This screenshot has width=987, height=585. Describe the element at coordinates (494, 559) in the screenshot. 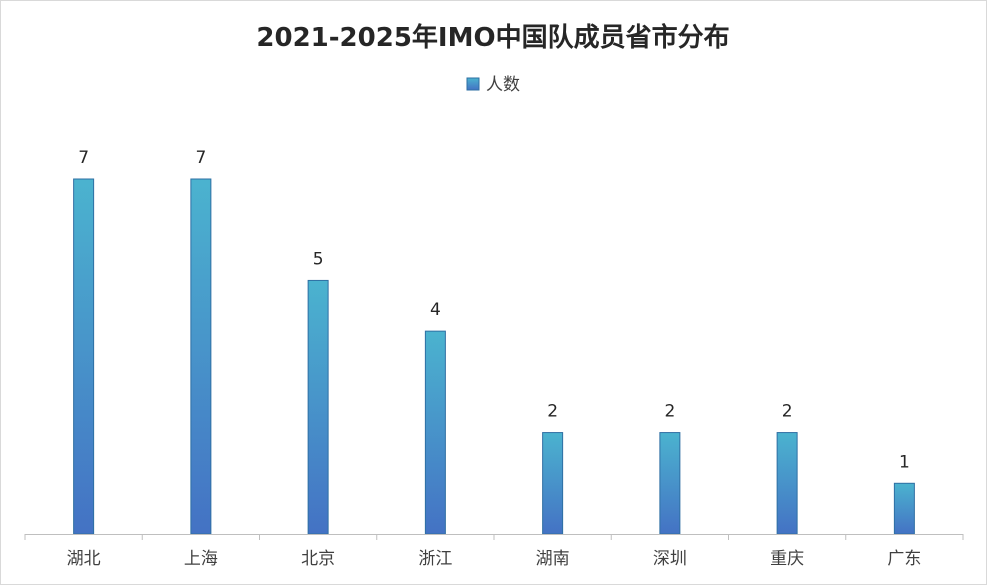

I see `x-tick-labels: 湖北 上海 北京 浙江 湖南 深圳 重庆 广东` at that location.